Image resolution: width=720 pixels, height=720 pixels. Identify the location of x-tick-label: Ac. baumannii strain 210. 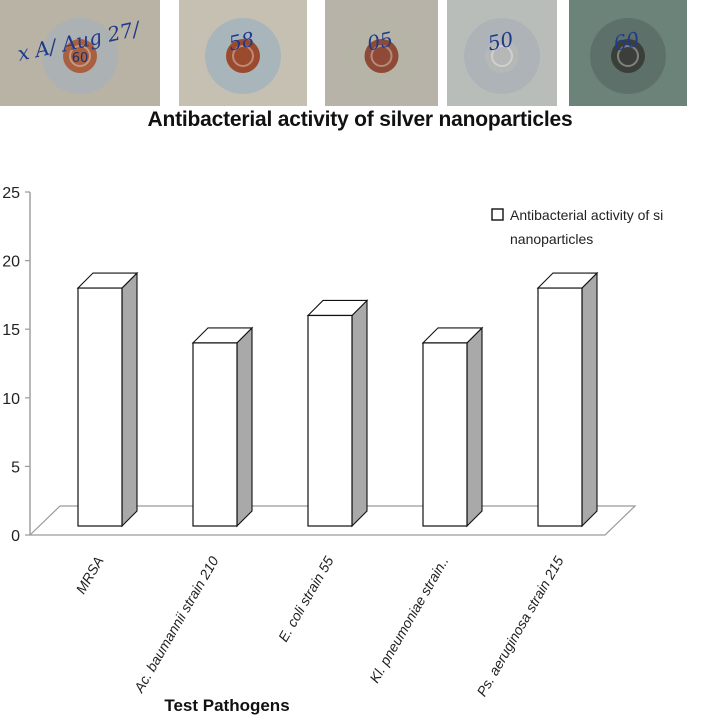
(176, 624).